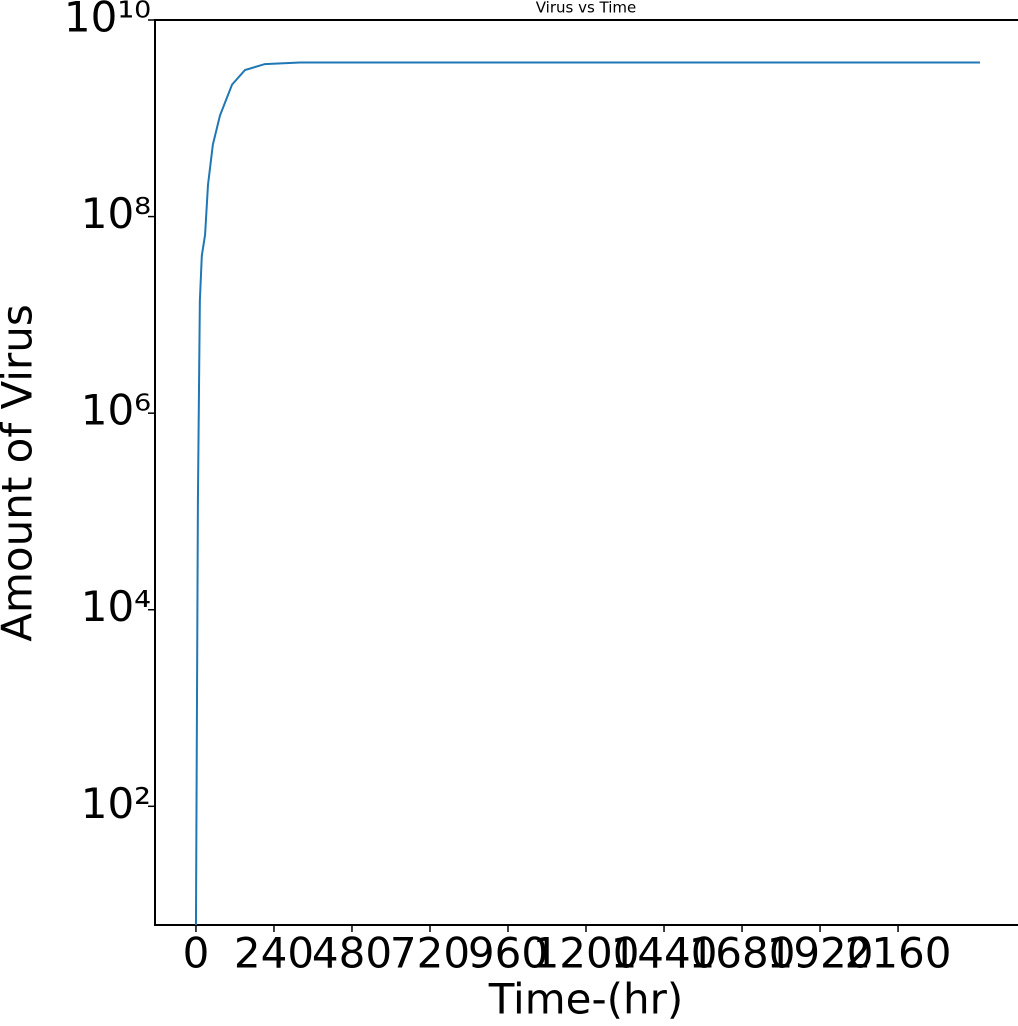 The width and height of the screenshot is (1018, 1026). I want to click on y-tick-label: 10⁸, so click(116, 213).